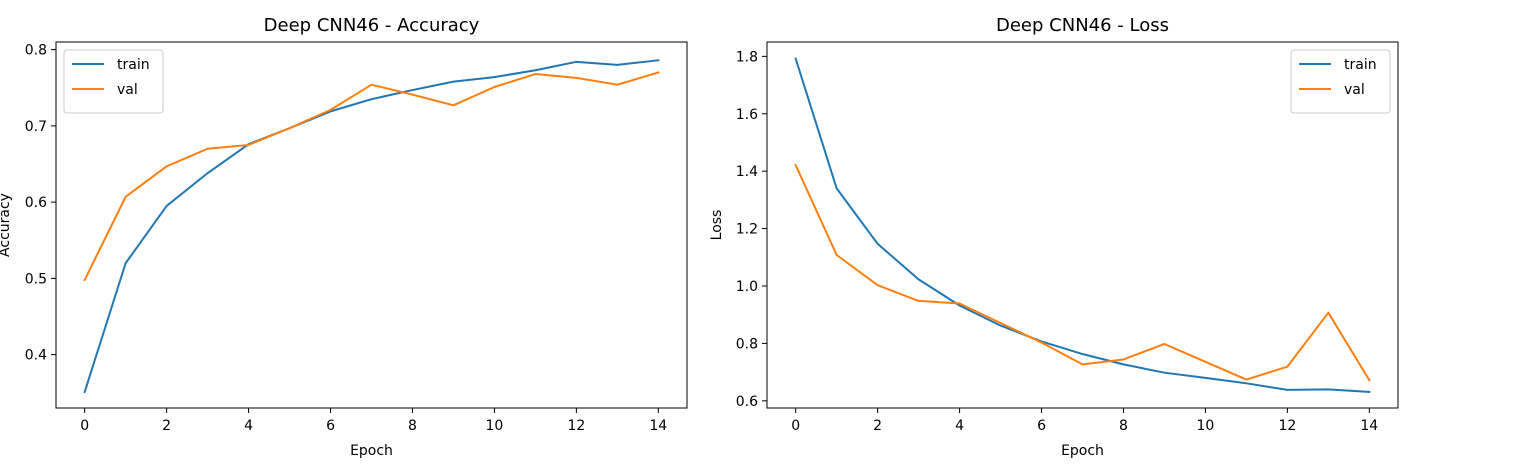 The height and width of the screenshot is (475, 1524). Describe the element at coordinates (747, 230) in the screenshot. I see `y-tick-label: 1.2` at that location.